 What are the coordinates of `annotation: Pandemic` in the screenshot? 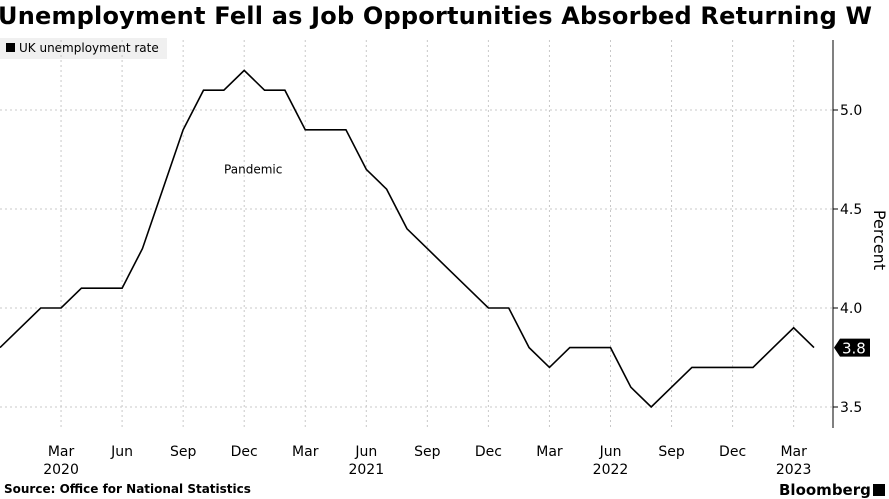 It's located at (253, 169).